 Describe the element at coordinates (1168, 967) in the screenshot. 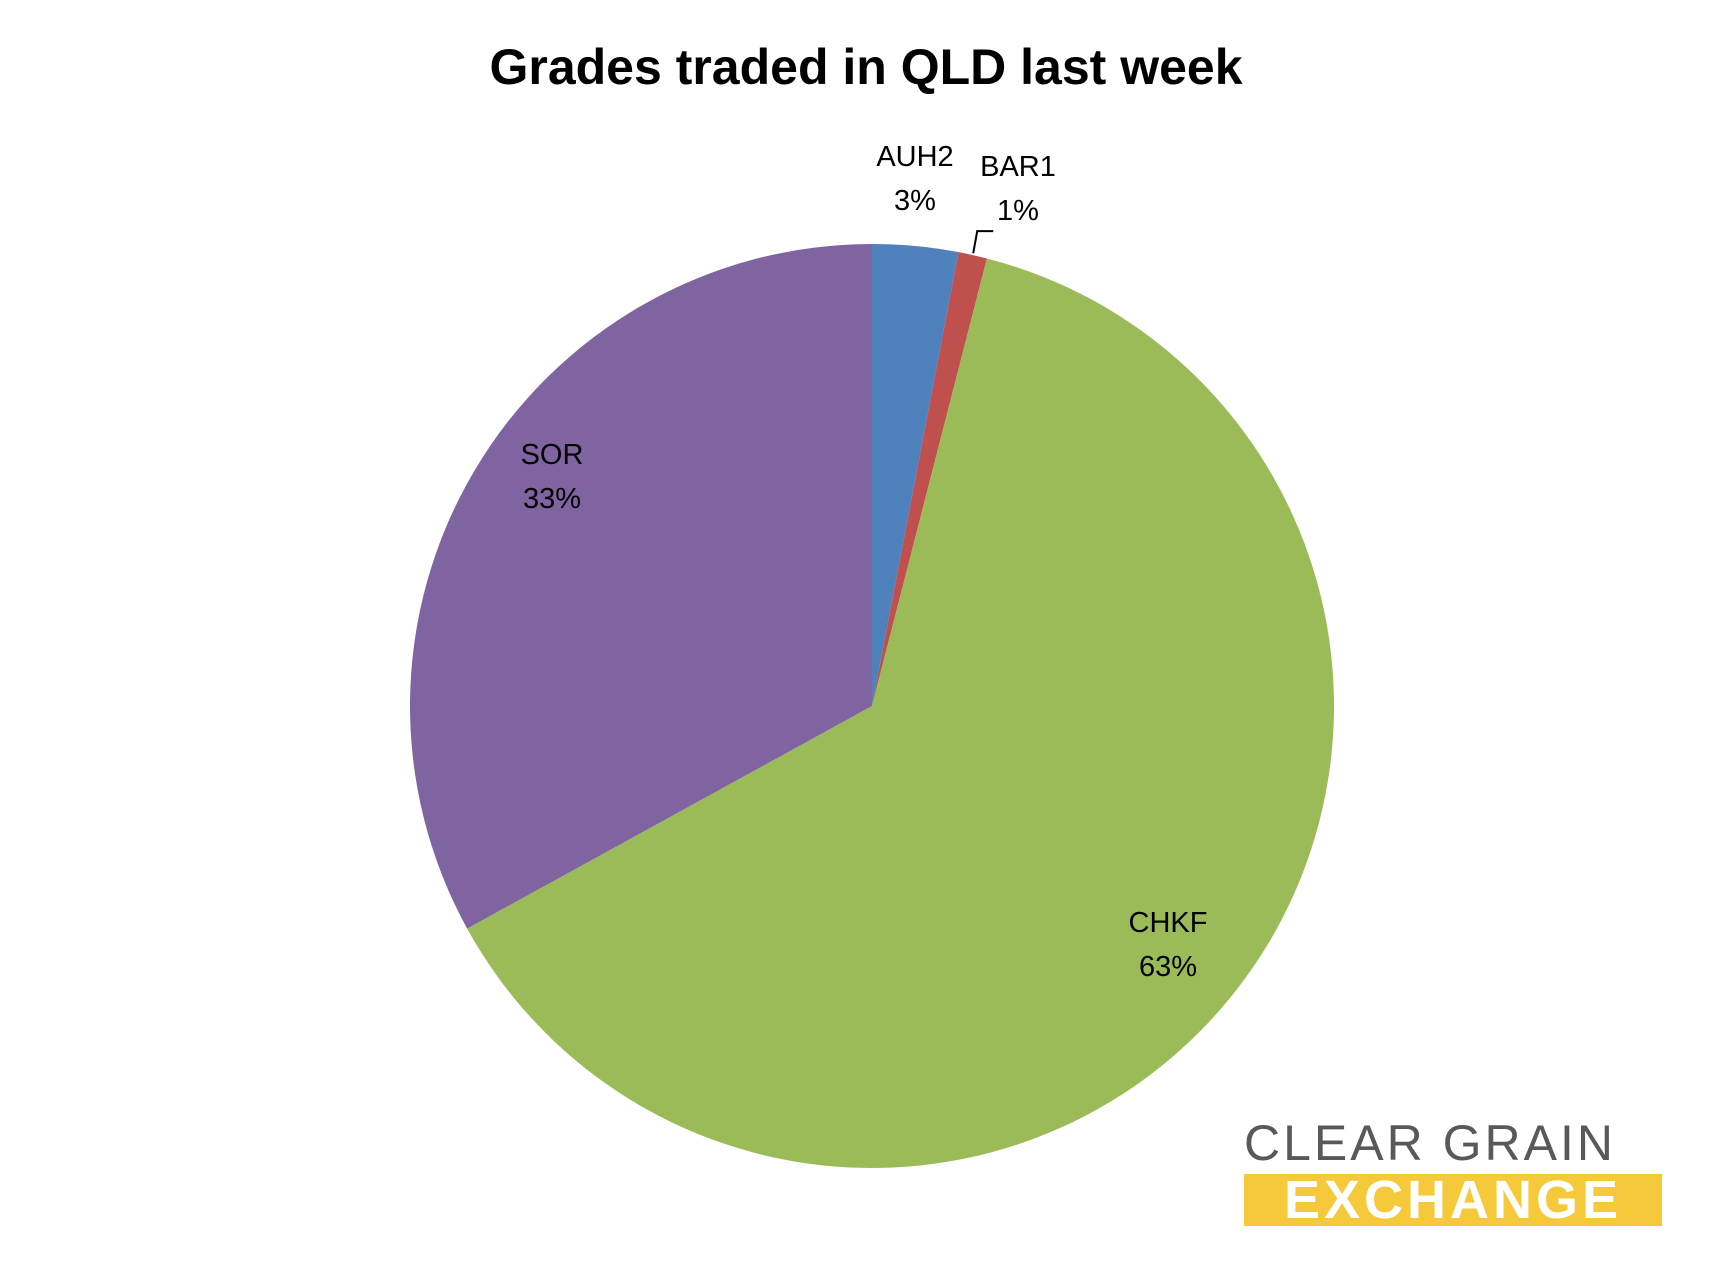

I see `slice-value-chkf: 63%` at that location.